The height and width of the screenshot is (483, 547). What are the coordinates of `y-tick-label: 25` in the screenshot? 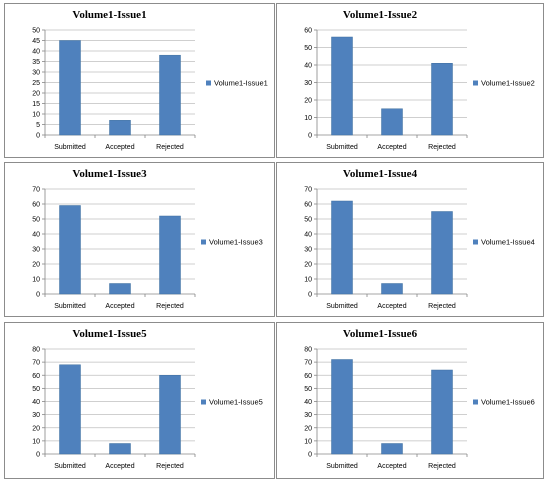 It's located at (36, 83).